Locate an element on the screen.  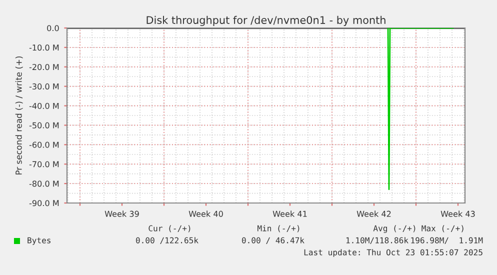
text: 1.10M/118.86k is located at coordinates (377, 240).